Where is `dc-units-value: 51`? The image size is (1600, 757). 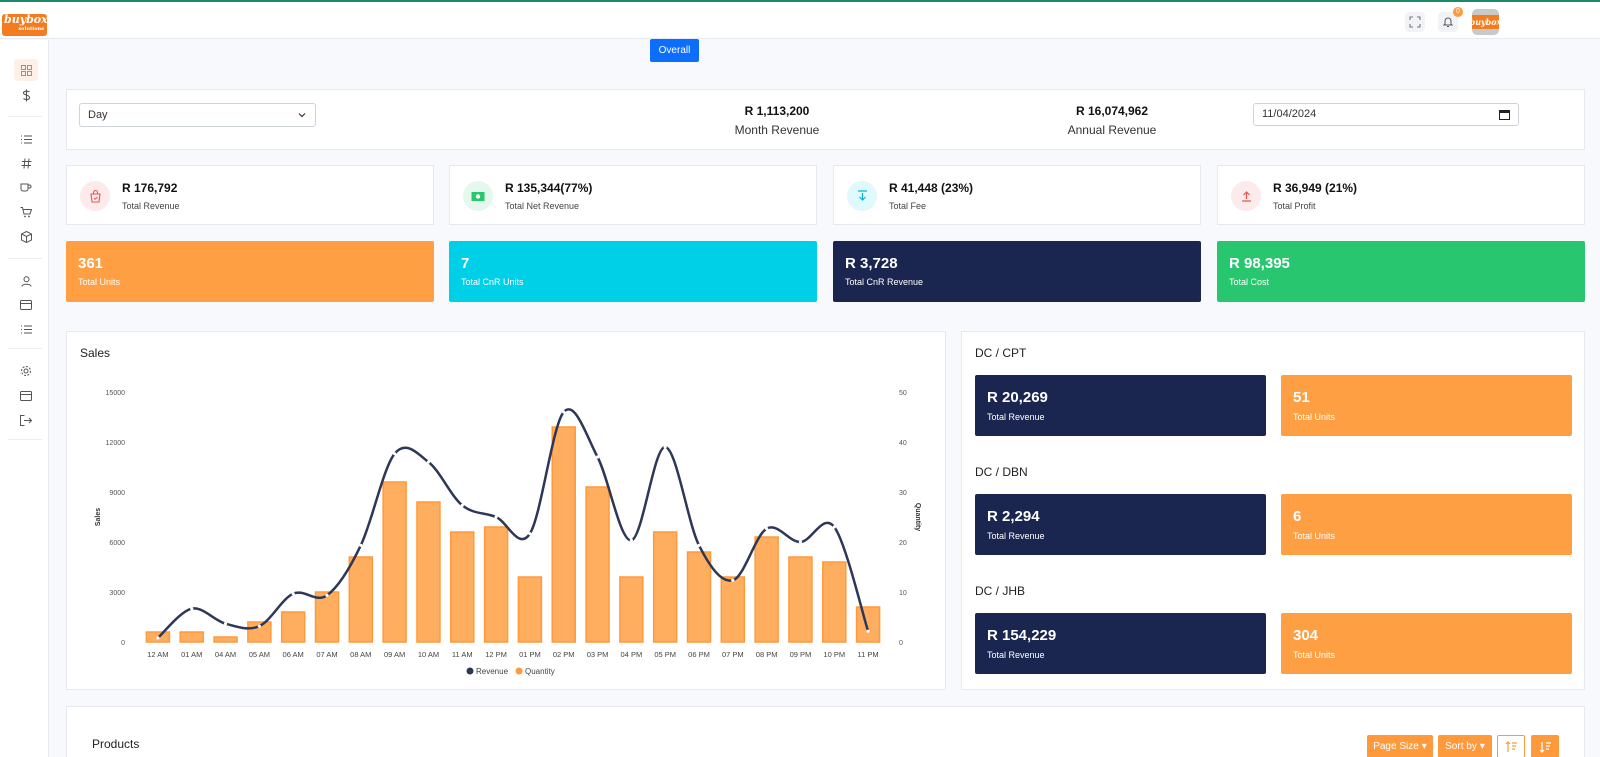
dc-units-value: 51 is located at coordinates (1301, 397).